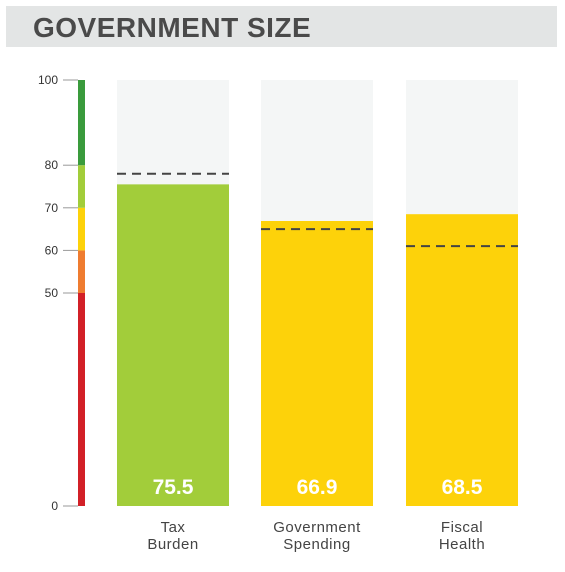 This screenshot has width=565, height=572. Describe the element at coordinates (48, 80) in the screenshot. I see `y-tick-label-5: 100` at that location.